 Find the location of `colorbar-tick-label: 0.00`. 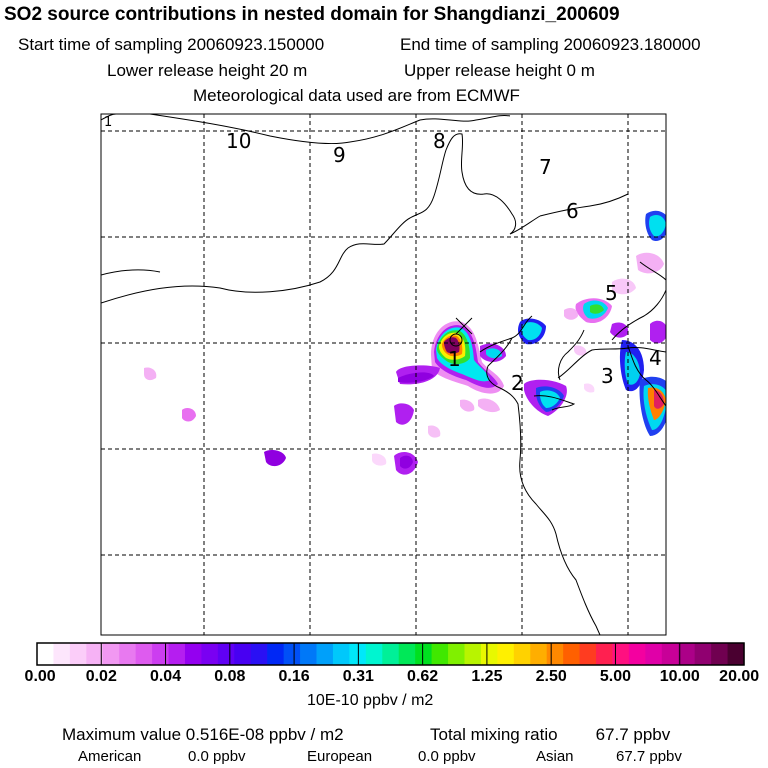

colorbar-tick-label: 0.00 is located at coordinates (40, 676).